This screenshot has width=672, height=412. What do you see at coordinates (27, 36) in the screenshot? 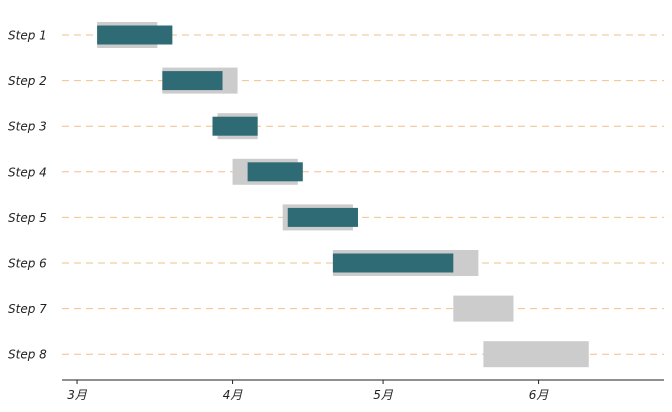
I see `category-label: Step 1` at bounding box center [27, 36].